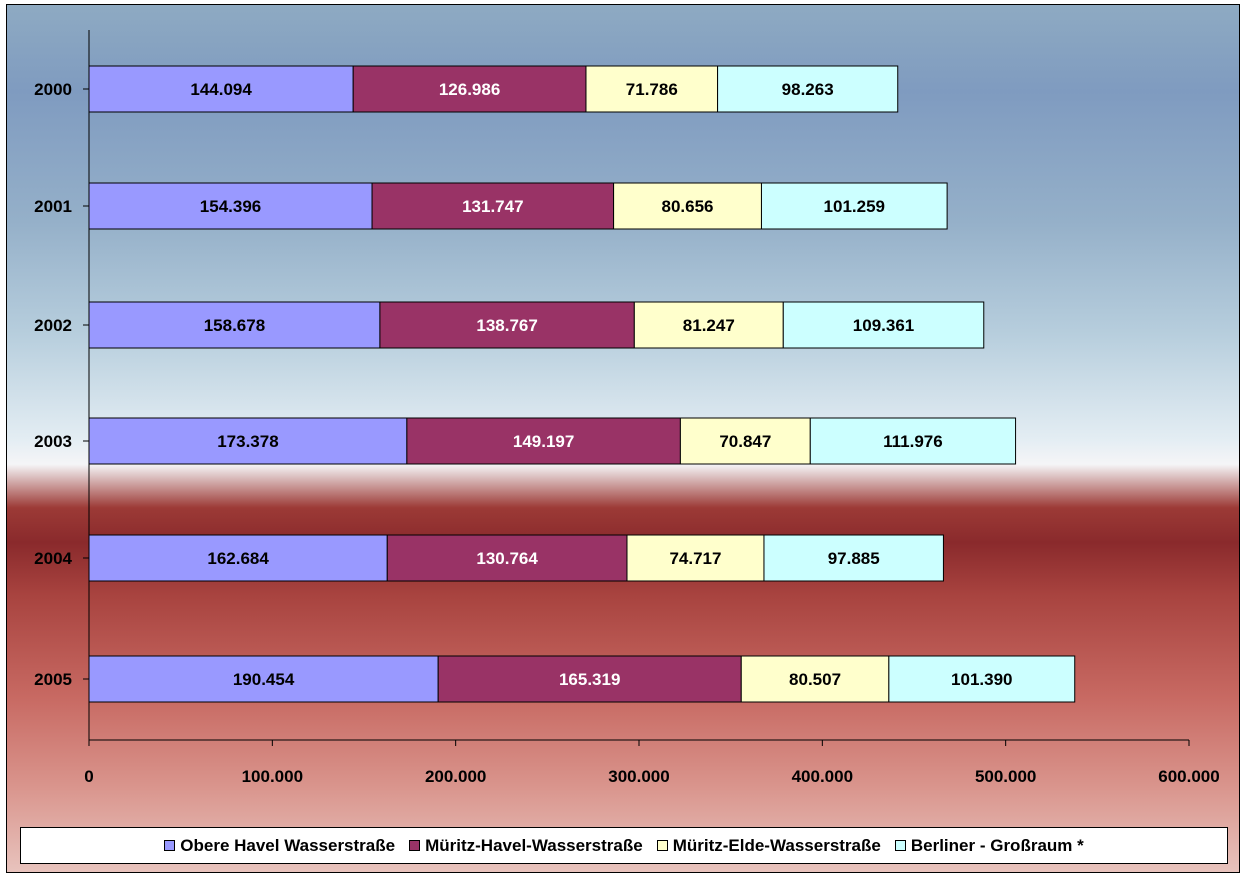 The height and width of the screenshot is (877, 1246). What do you see at coordinates (53, 89) in the screenshot?
I see `y-tick-label: 2000` at bounding box center [53, 89].